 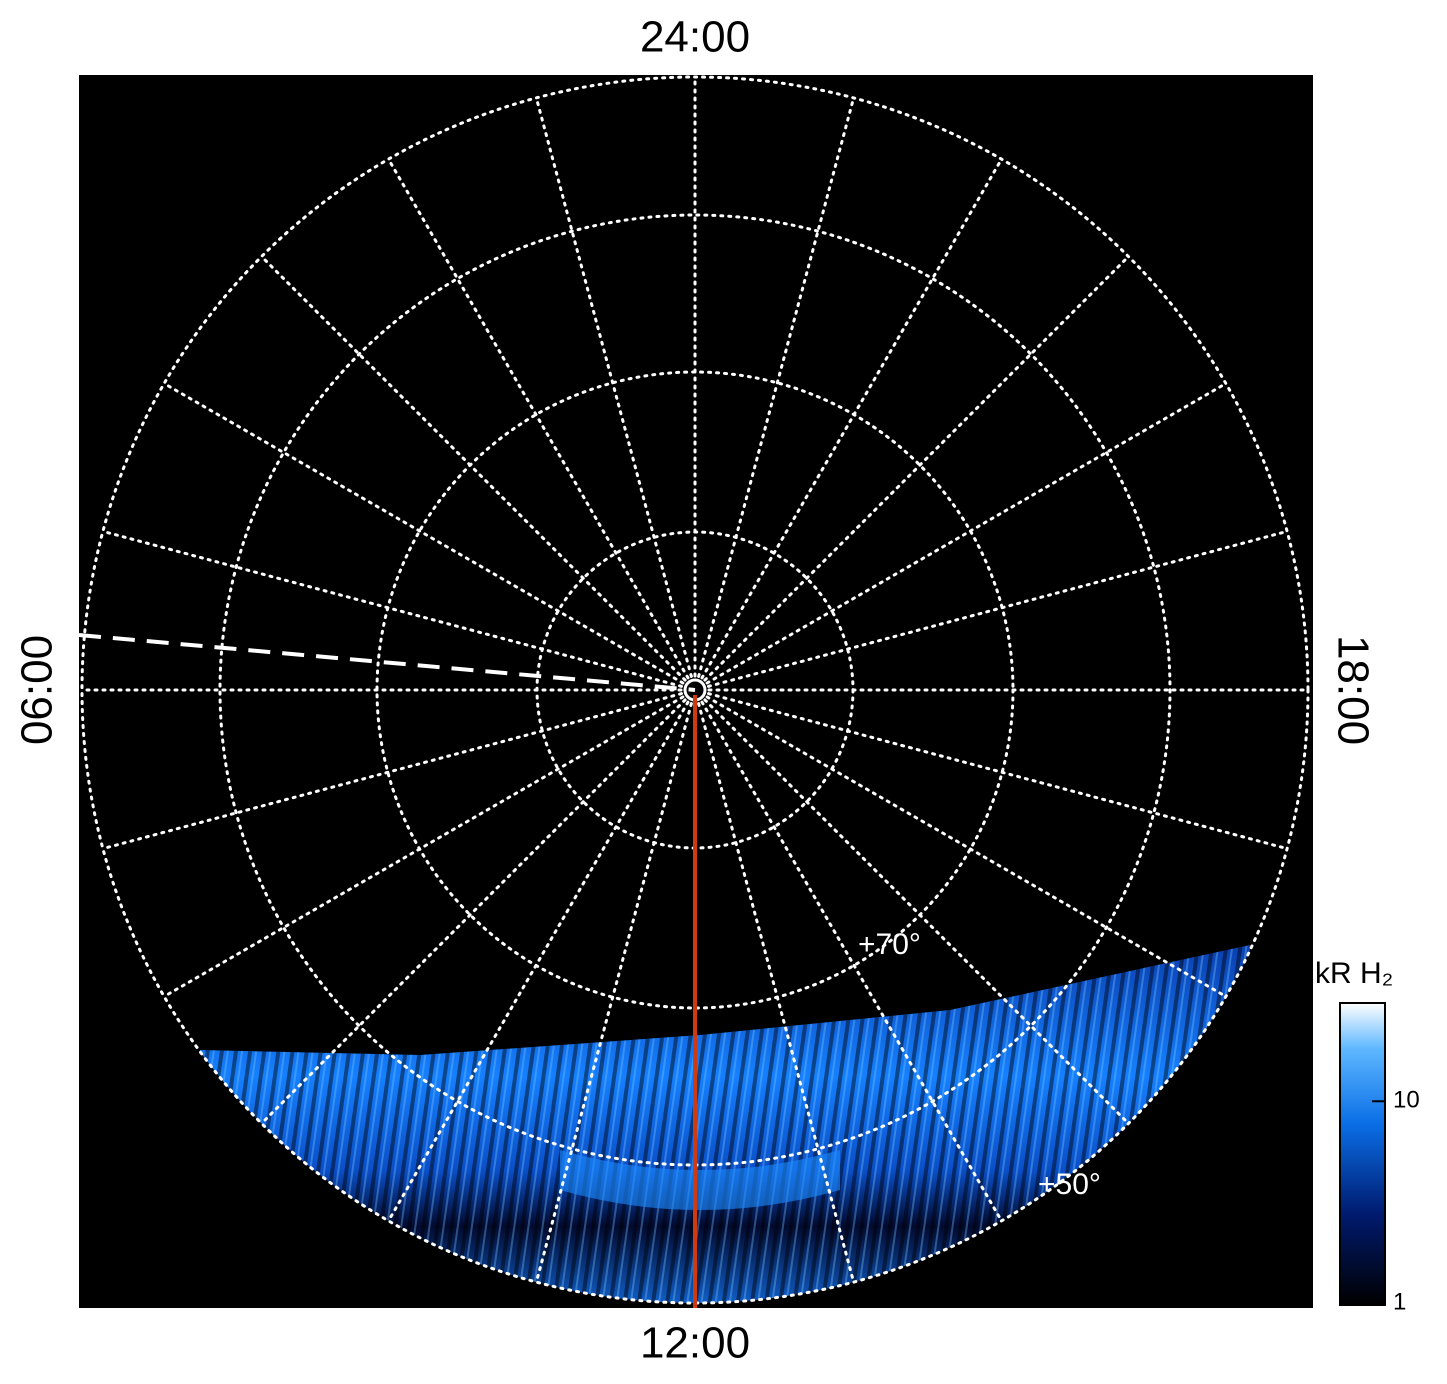 I want to click on left-label: 06:00, so click(x=37, y=690).